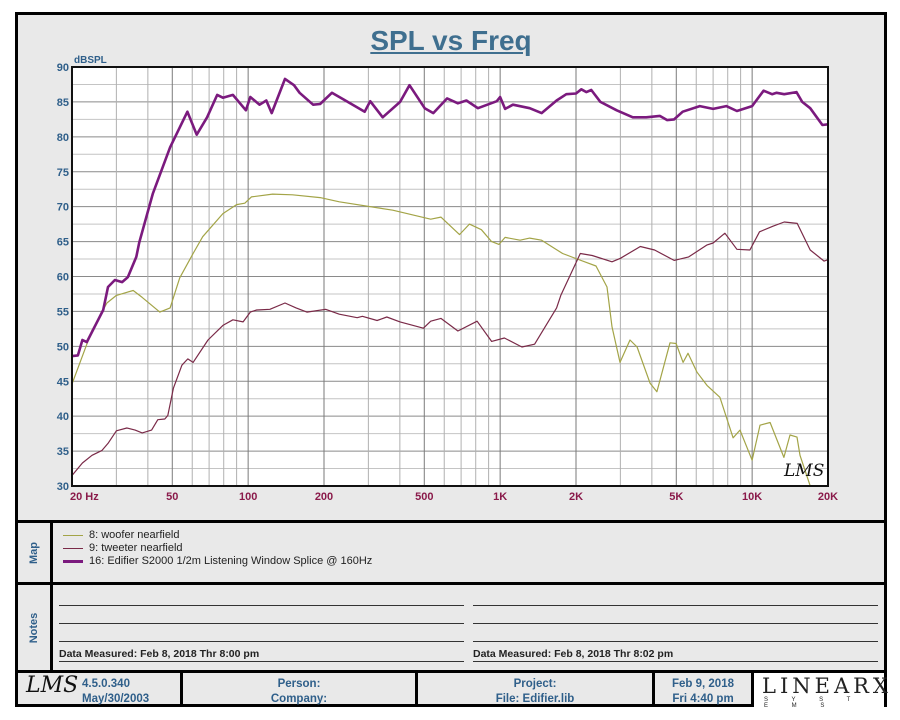 The image size is (900, 720). What do you see at coordinates (63, 103) in the screenshot?
I see `y-tick-label: 85` at bounding box center [63, 103].